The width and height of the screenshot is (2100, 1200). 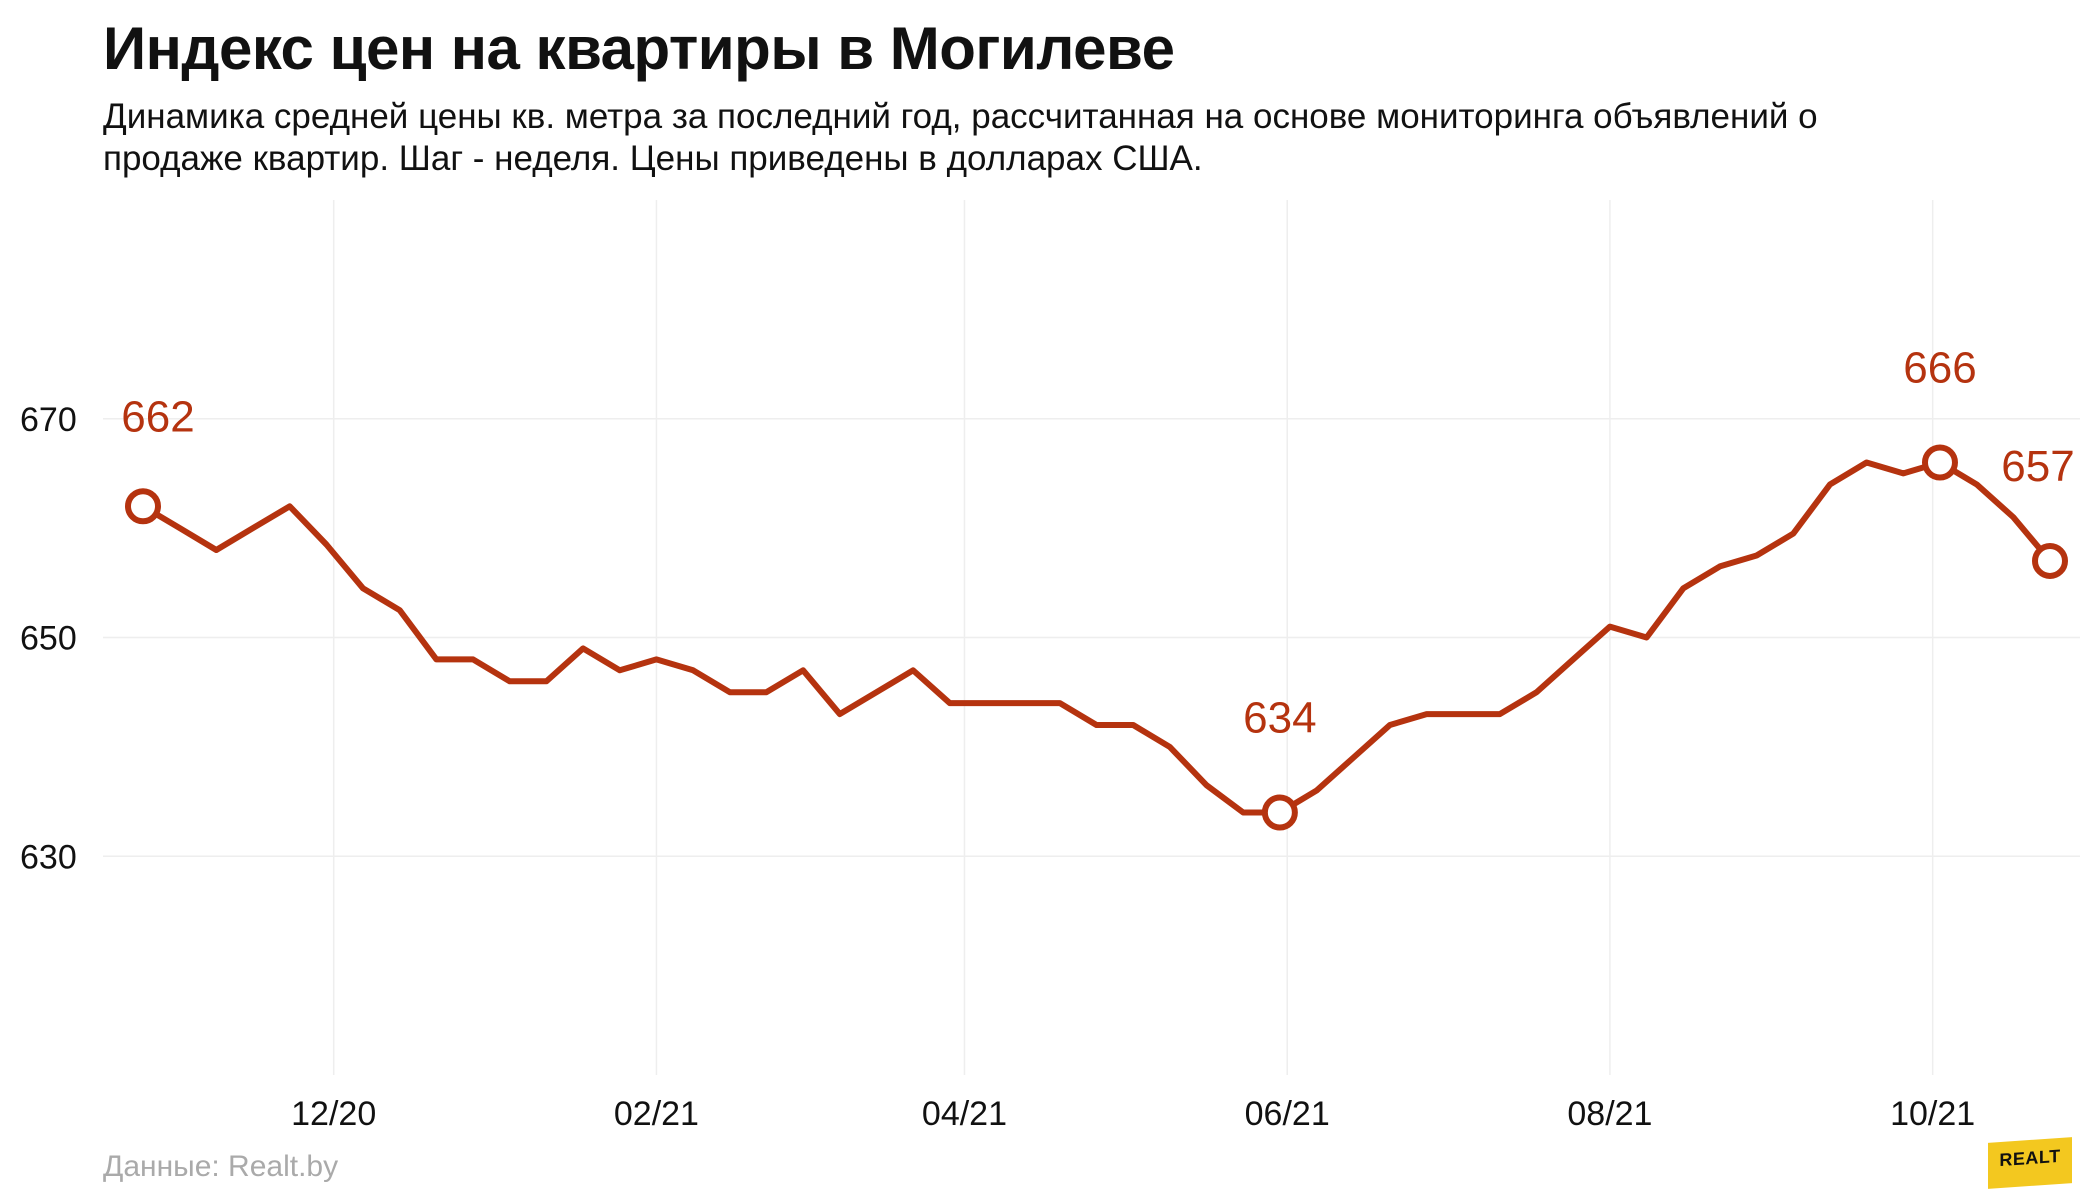 What do you see at coordinates (1932, 1114) in the screenshot?
I see `x-tick-label: 10/21` at bounding box center [1932, 1114].